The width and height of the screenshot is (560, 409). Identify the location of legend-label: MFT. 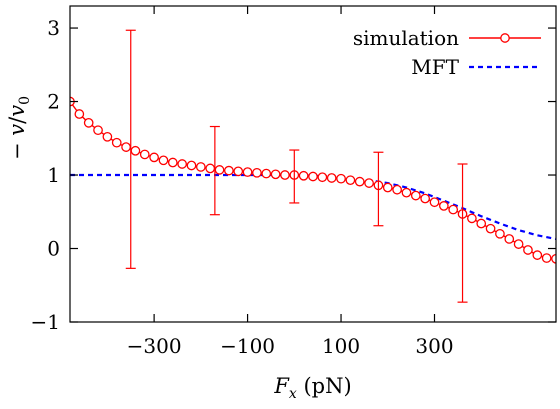
(435, 67).